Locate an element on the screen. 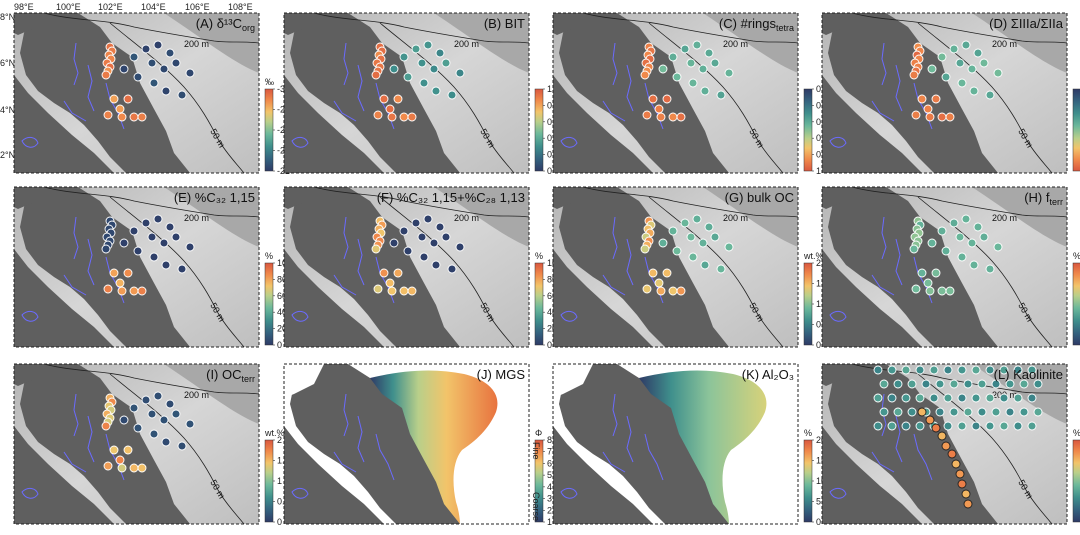  panel-title-subscript: terr is located at coordinates (1057, 202).